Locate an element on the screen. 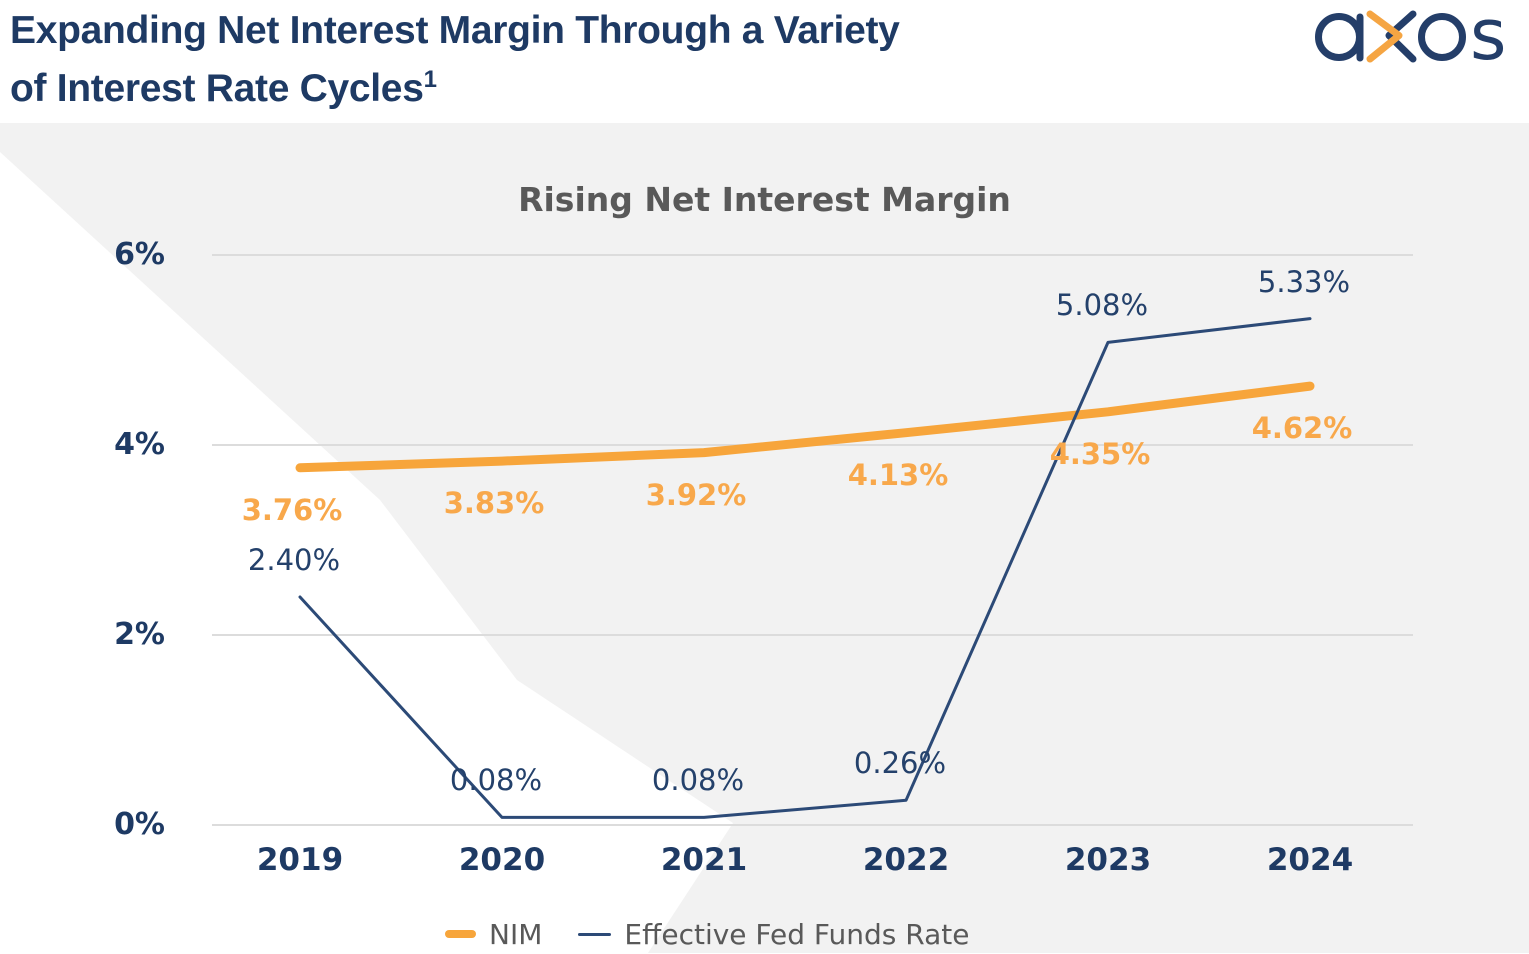  axos-letter-x is located at coordinates (1391, 36).